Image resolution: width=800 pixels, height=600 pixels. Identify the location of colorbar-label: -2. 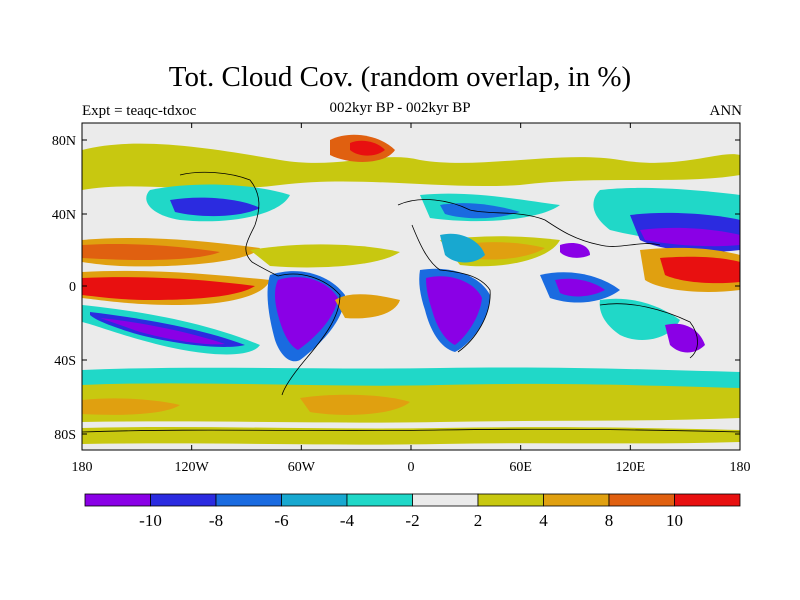
(412, 520).